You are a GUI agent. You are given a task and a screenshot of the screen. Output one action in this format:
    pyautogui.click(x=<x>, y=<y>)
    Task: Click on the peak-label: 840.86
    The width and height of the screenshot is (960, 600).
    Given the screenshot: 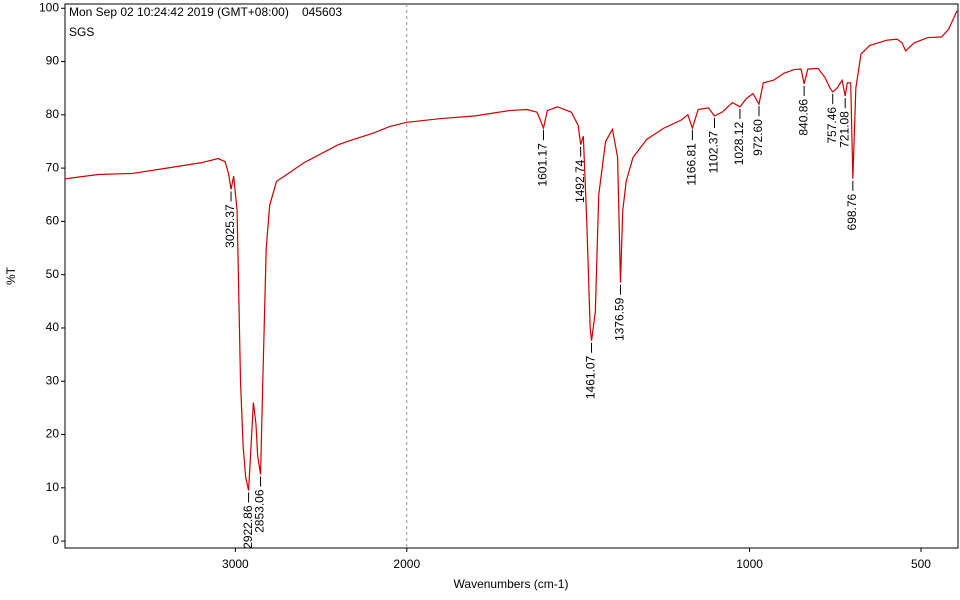 What is the action you would take?
    pyautogui.click(x=803, y=117)
    